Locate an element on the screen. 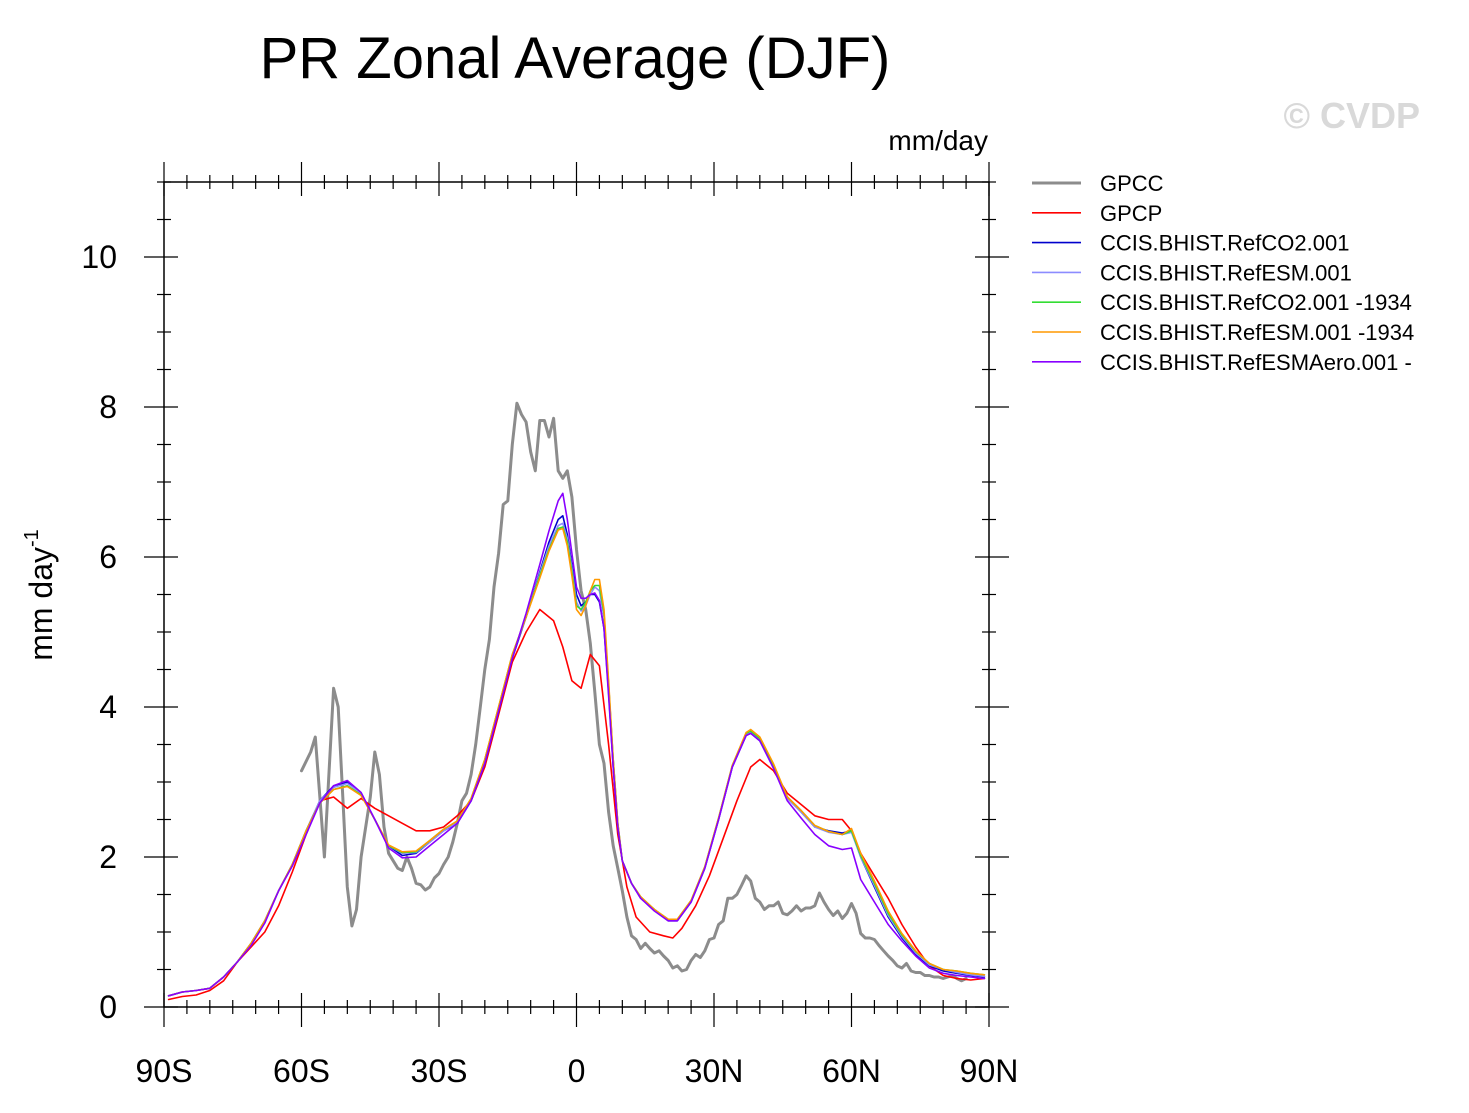 The height and width of the screenshot is (1113, 1469). legend-label: GPCC is located at coordinates (1132, 183).